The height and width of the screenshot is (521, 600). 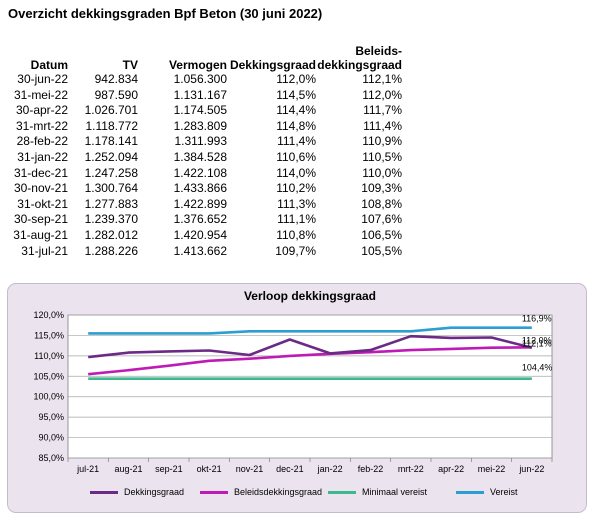 I want to click on data-label-beleidsdekkingsgraad: 112,1%, so click(x=537, y=343).